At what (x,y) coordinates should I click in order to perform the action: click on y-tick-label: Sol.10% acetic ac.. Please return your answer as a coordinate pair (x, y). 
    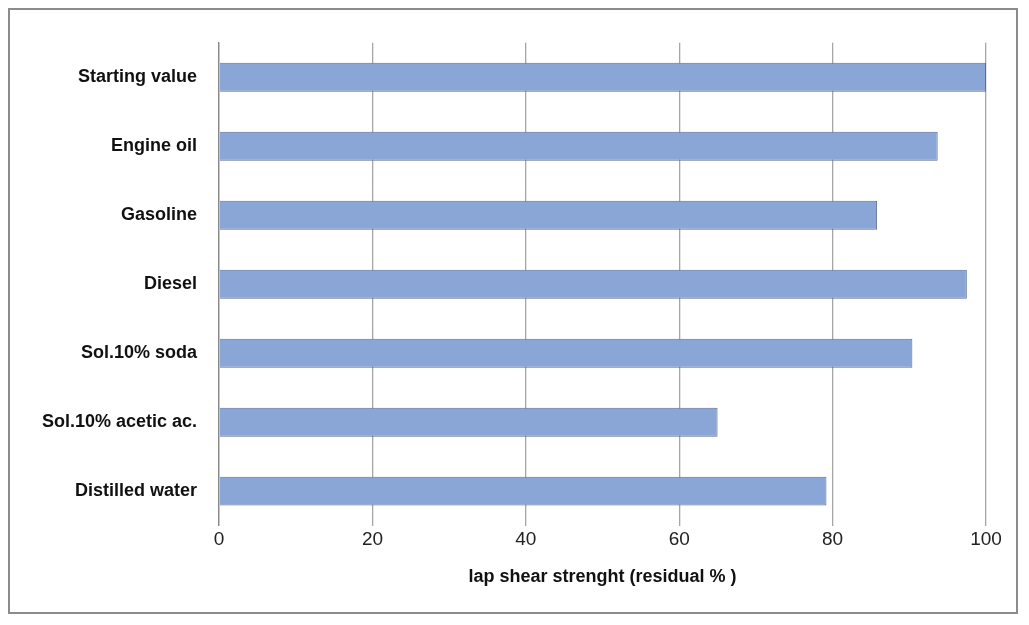
    Looking at the image, I should click on (120, 421).